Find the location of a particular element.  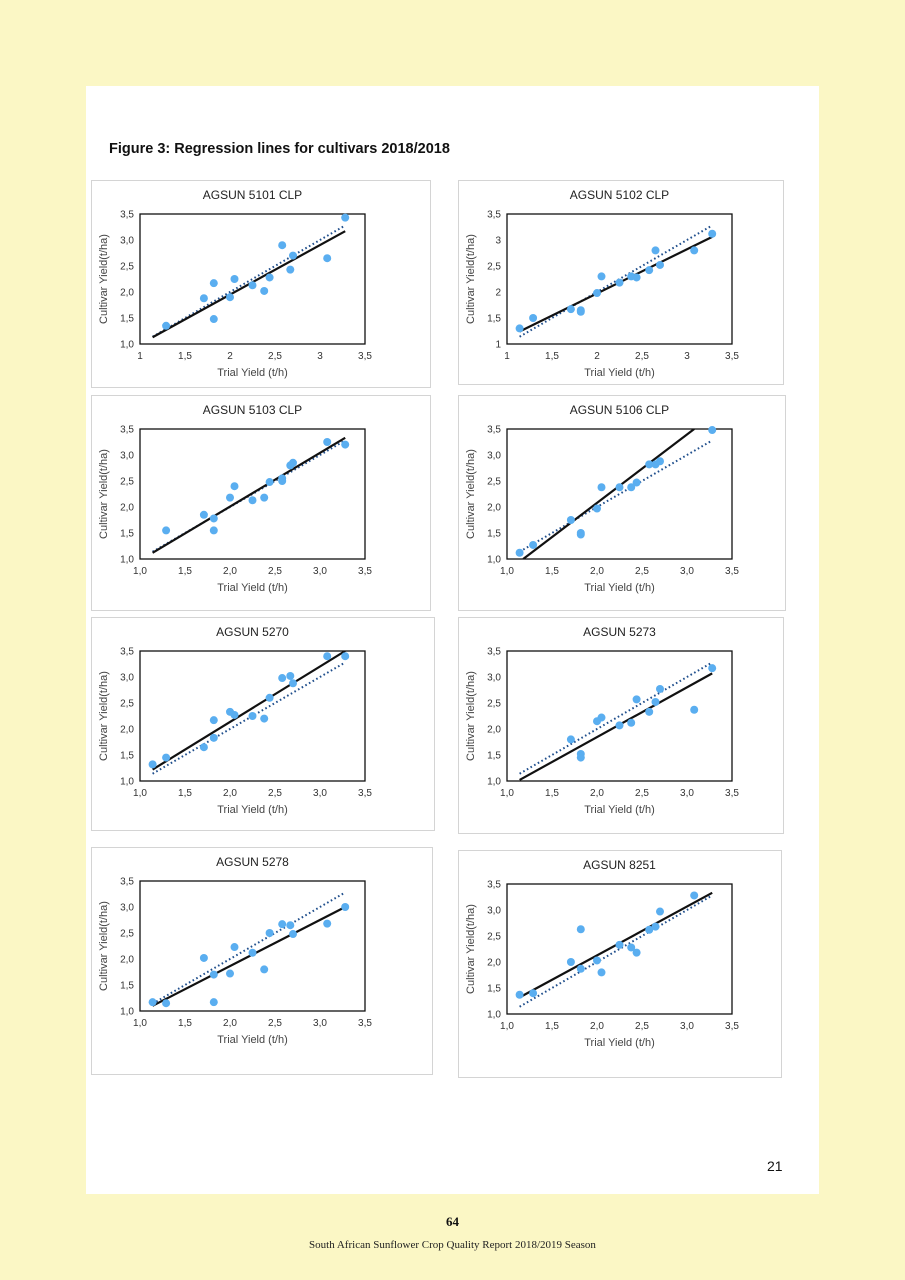

chart-title: AGSUN 5270 is located at coordinates (252, 632).